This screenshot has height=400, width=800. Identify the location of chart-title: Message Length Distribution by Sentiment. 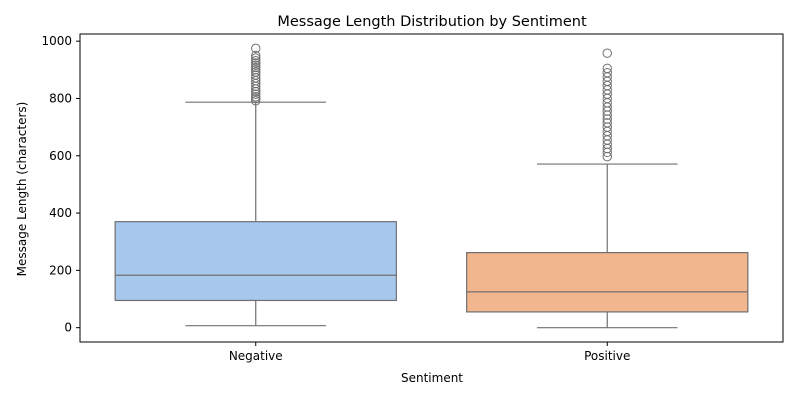
(432, 22).